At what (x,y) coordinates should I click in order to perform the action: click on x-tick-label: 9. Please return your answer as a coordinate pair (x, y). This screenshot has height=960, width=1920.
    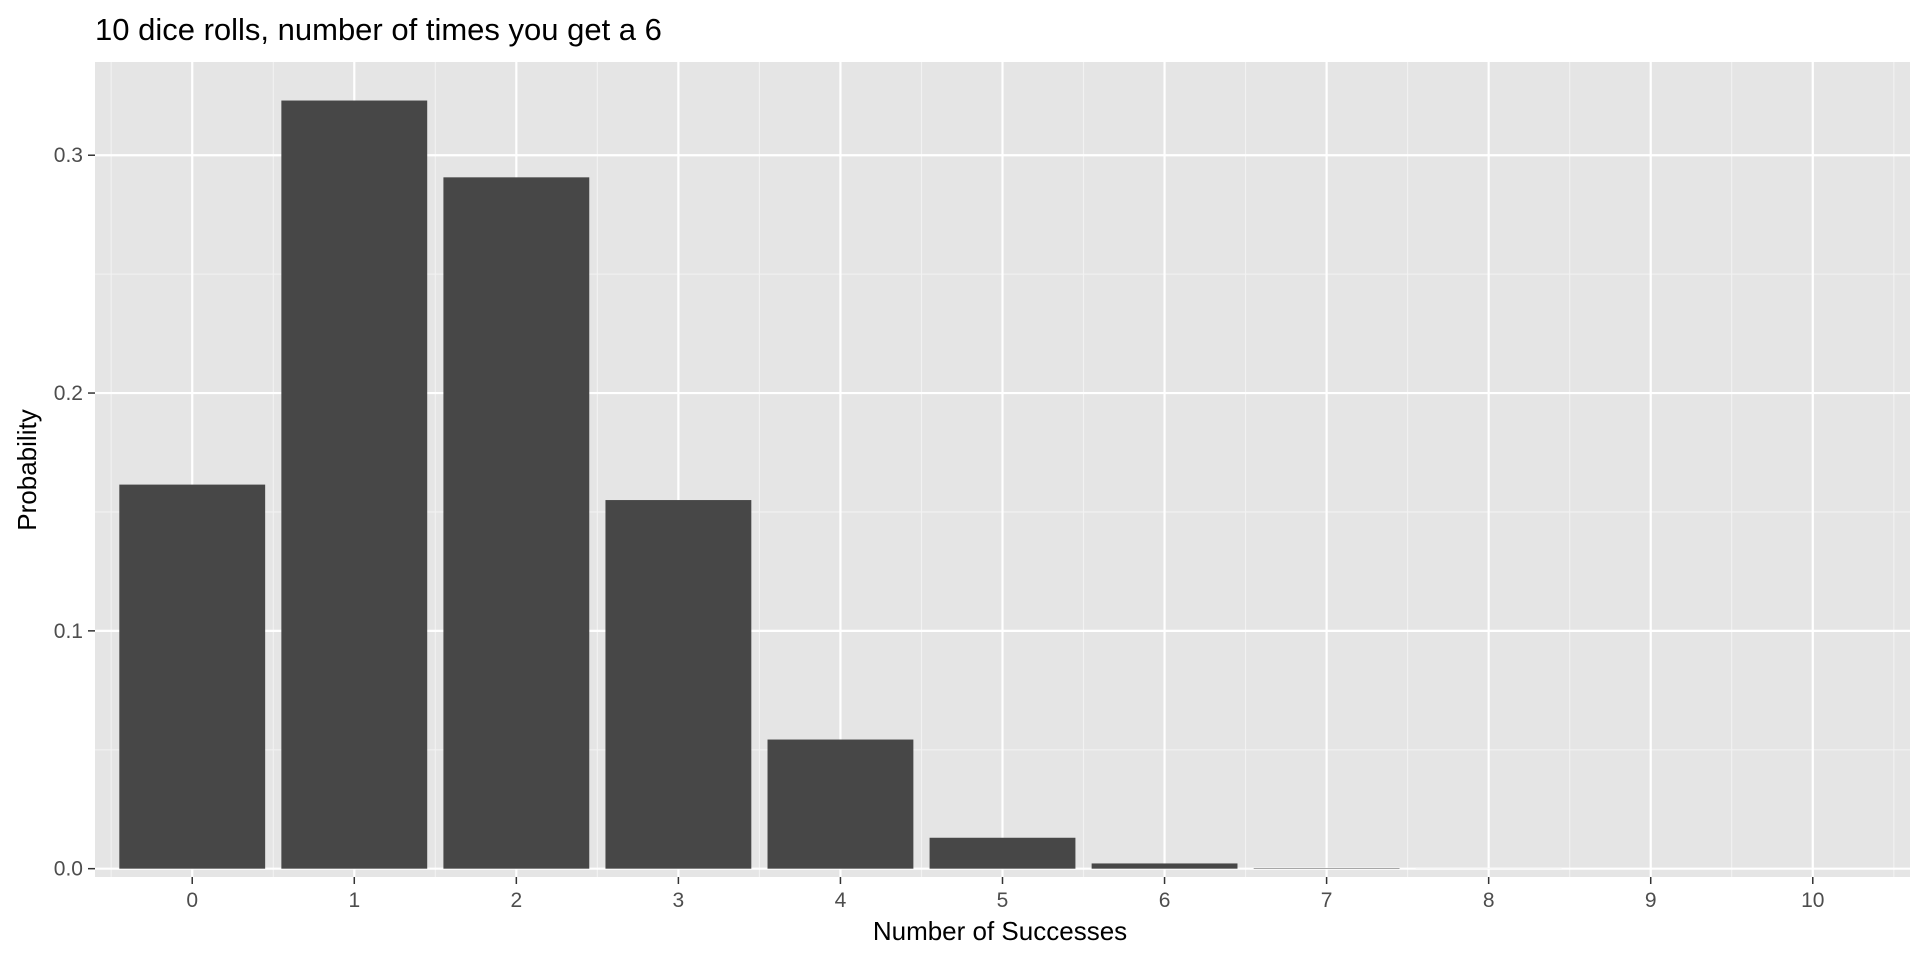
    Looking at the image, I should click on (1651, 900).